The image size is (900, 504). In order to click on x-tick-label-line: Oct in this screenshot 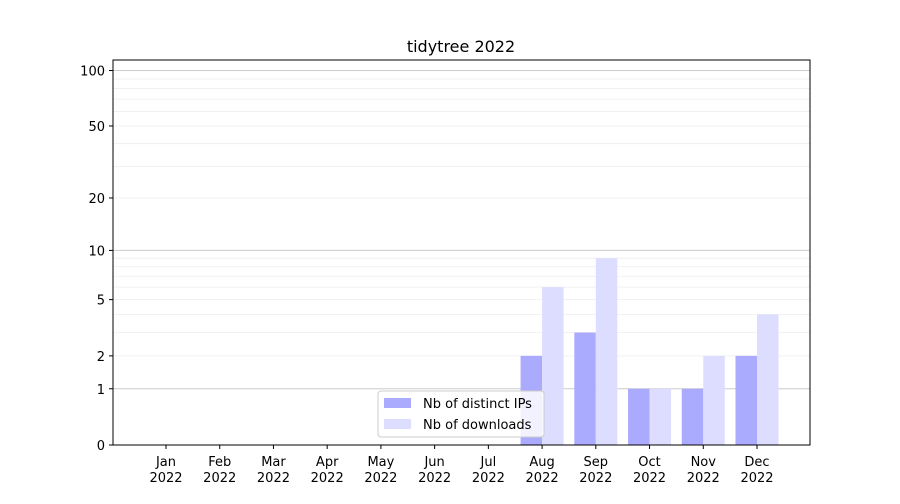, I will do `click(649, 462)`.